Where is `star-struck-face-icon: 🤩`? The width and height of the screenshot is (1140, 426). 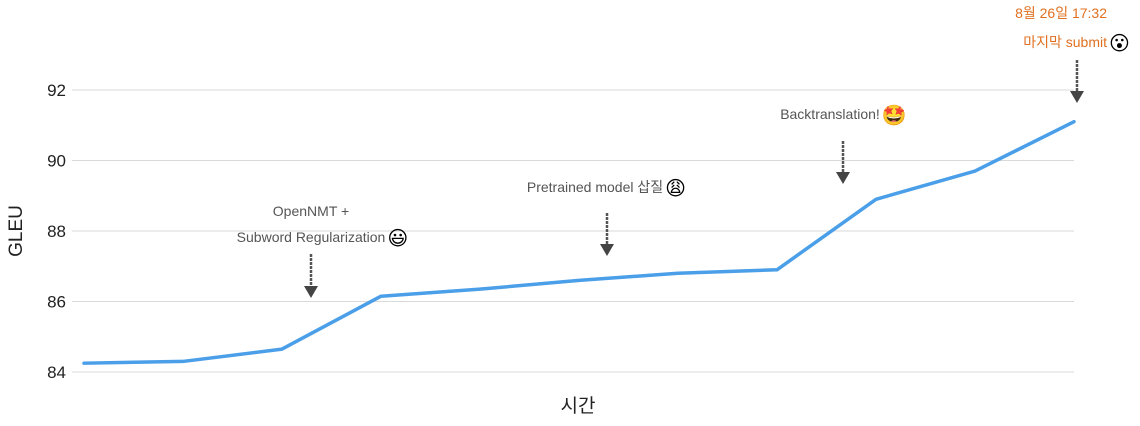 star-struck-face-icon: 🤩 is located at coordinates (894, 115).